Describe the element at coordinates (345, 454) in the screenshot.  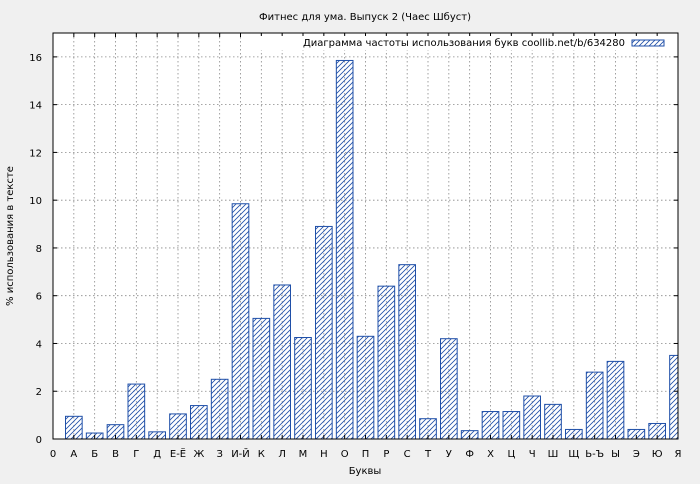
I see `x-tick-label: О` at that location.